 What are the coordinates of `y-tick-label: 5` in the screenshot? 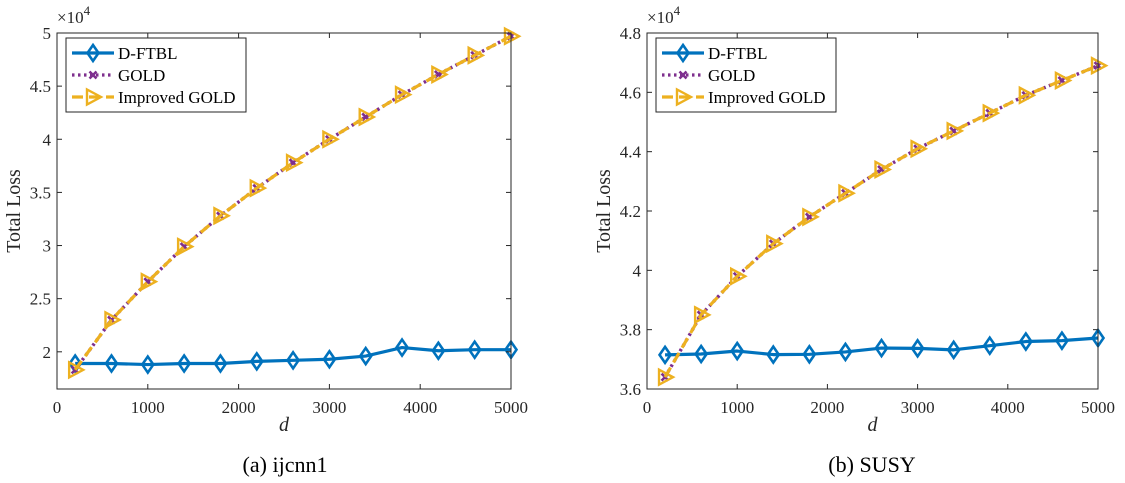 It's located at (47, 33).